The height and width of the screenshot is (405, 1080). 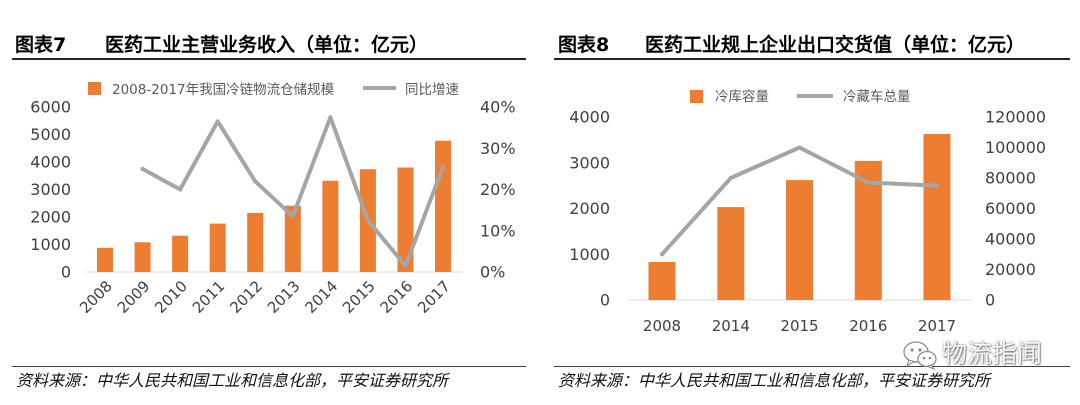 I want to click on secondary-y-axis-tick-label: 30%, so click(x=498, y=148).